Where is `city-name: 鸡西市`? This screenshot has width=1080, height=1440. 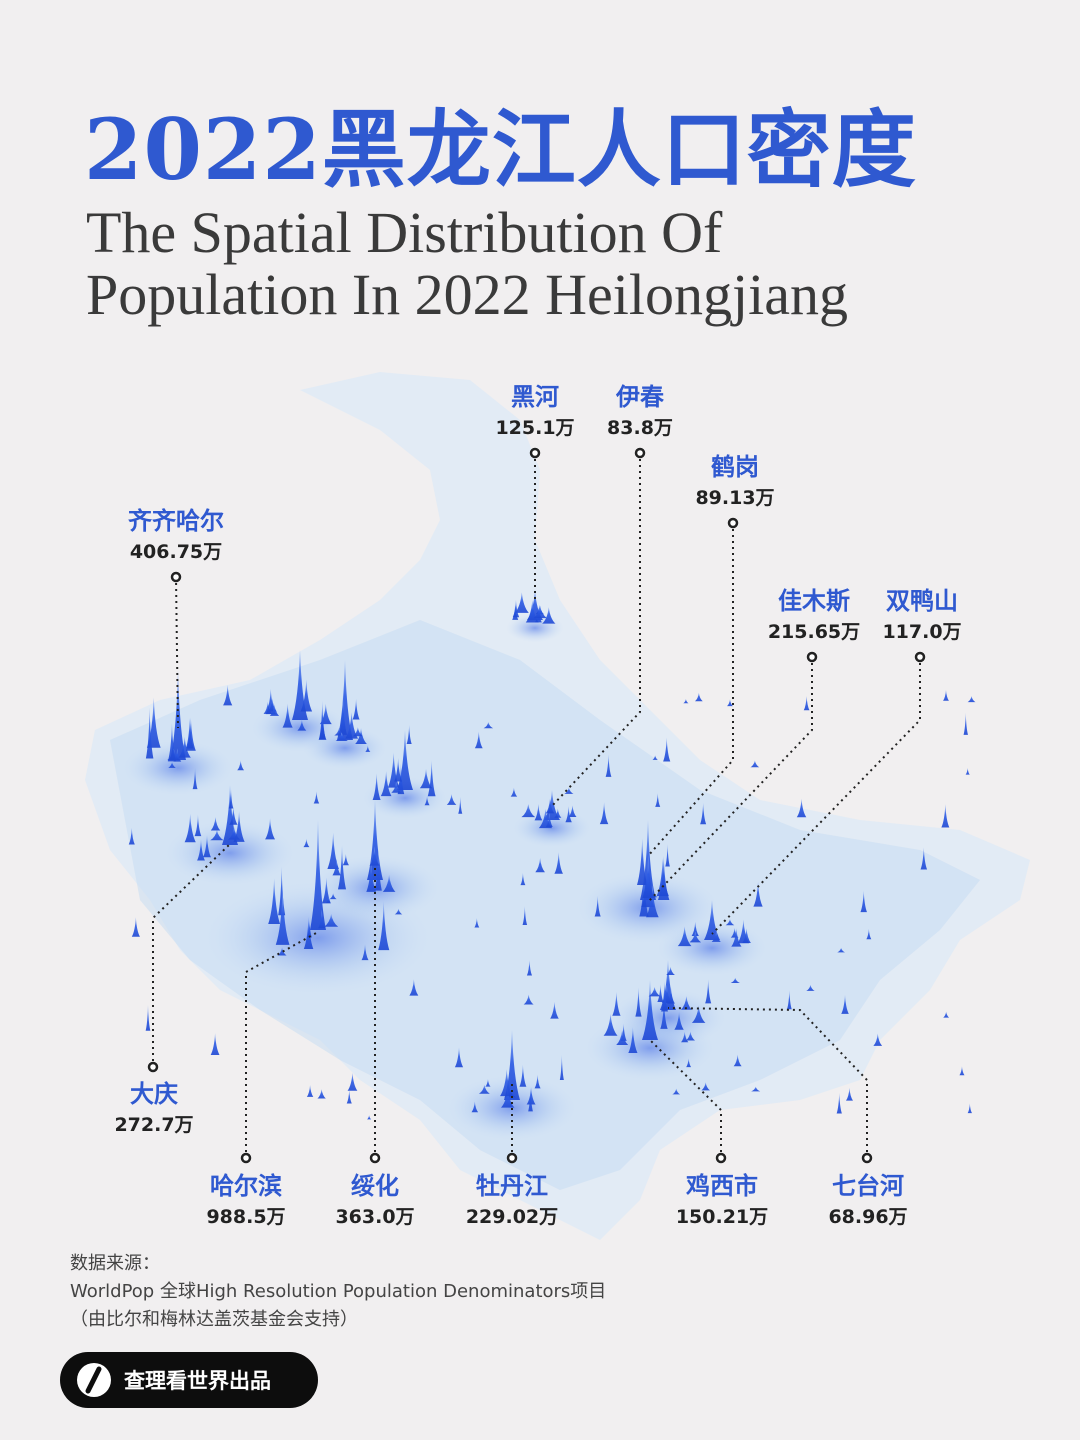 city-name: 鸡西市 is located at coordinates (721, 1186).